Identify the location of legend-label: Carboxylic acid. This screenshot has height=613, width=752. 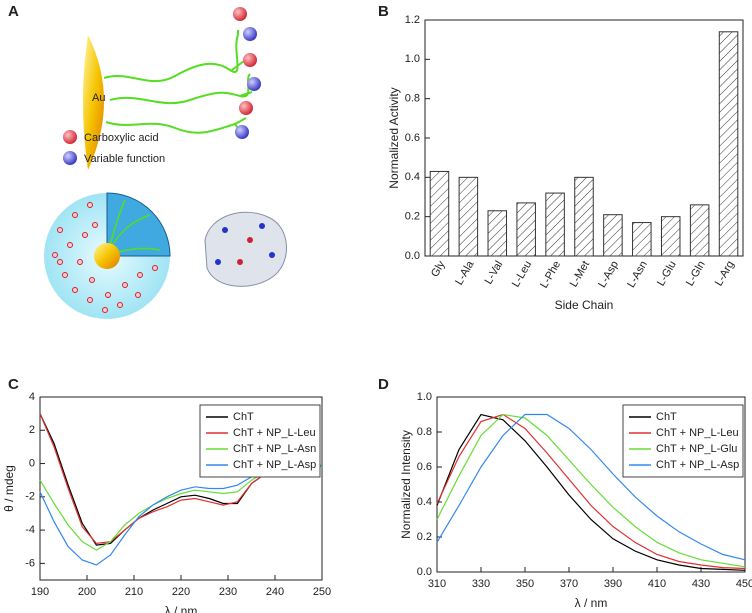
(121, 138).